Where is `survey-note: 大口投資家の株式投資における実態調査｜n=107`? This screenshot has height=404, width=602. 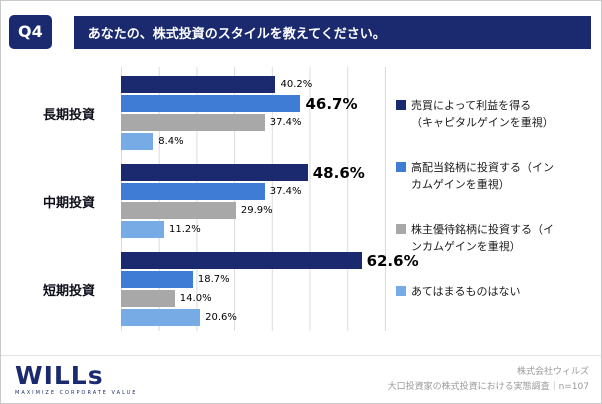 survey-note: 大口投資家の株式投資における実態調査｜n=107 is located at coordinates (488, 386).